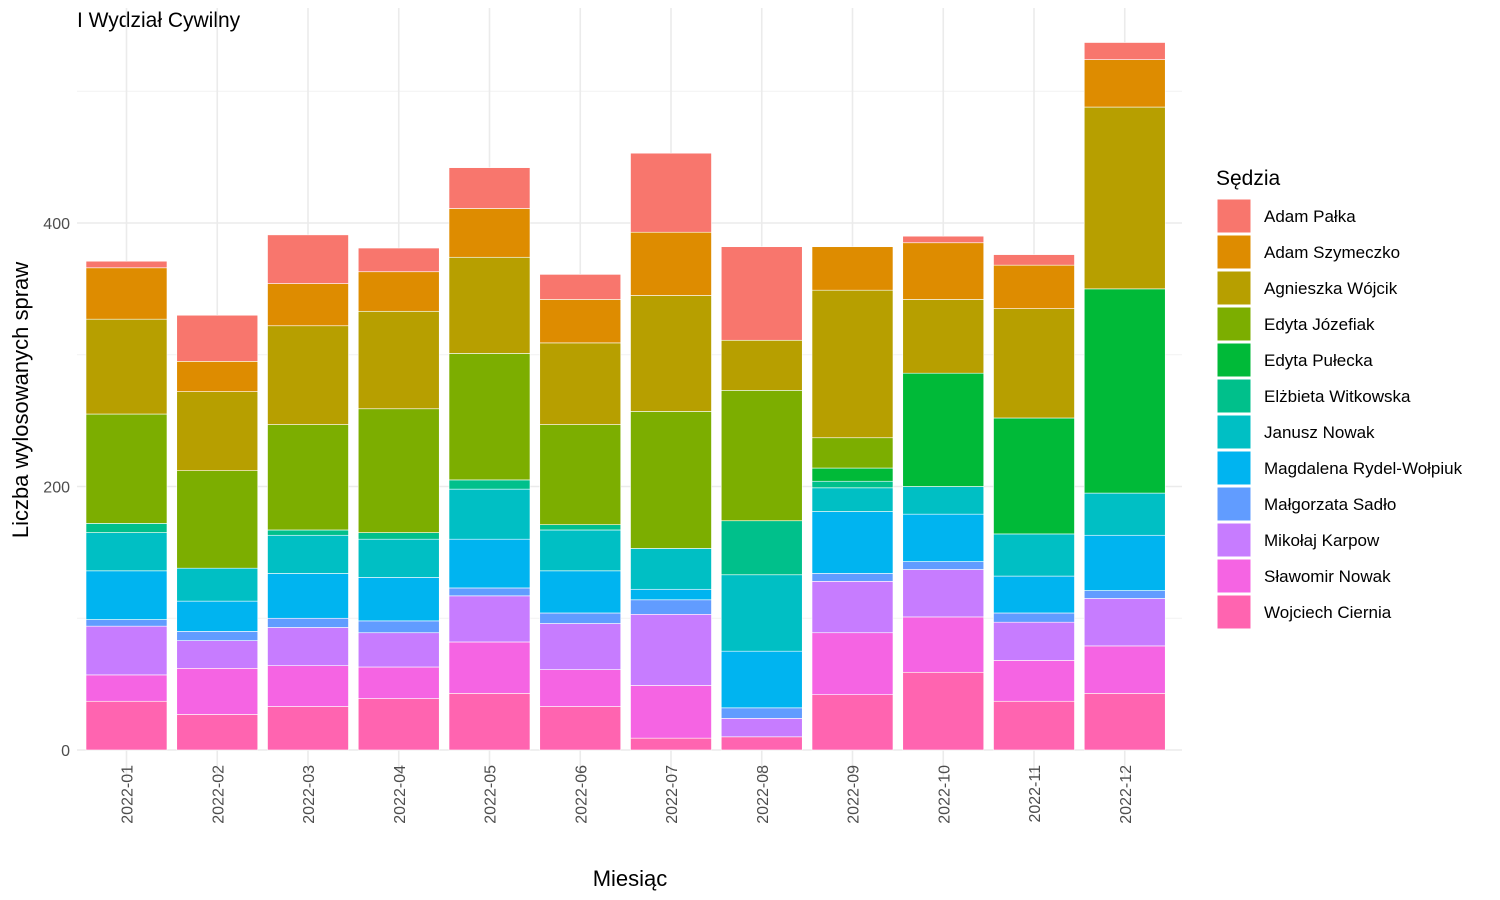 The height and width of the screenshot is (900, 1500). Describe the element at coordinates (763, 794) in the screenshot. I see `x-tick-label: 2022-08` at that location.